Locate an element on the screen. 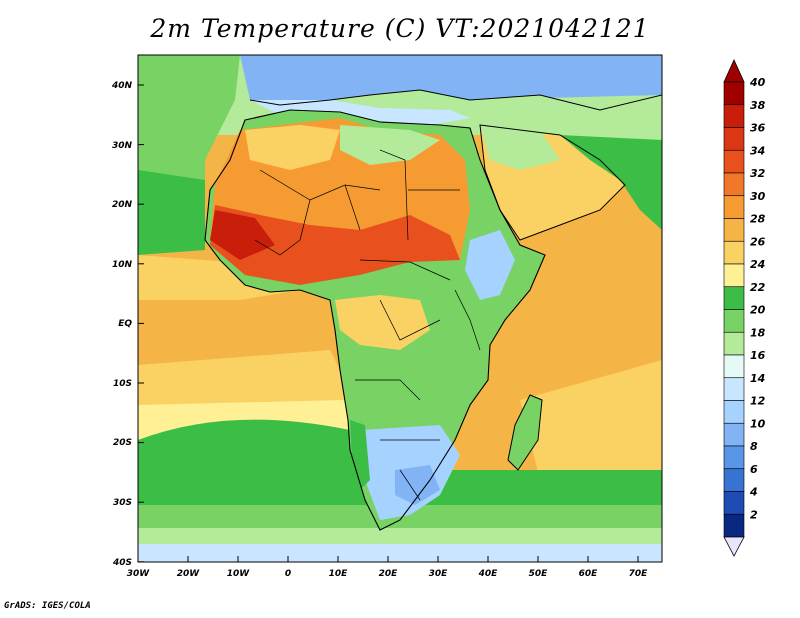  colorbar-label: 2 is located at coordinates (754, 514).